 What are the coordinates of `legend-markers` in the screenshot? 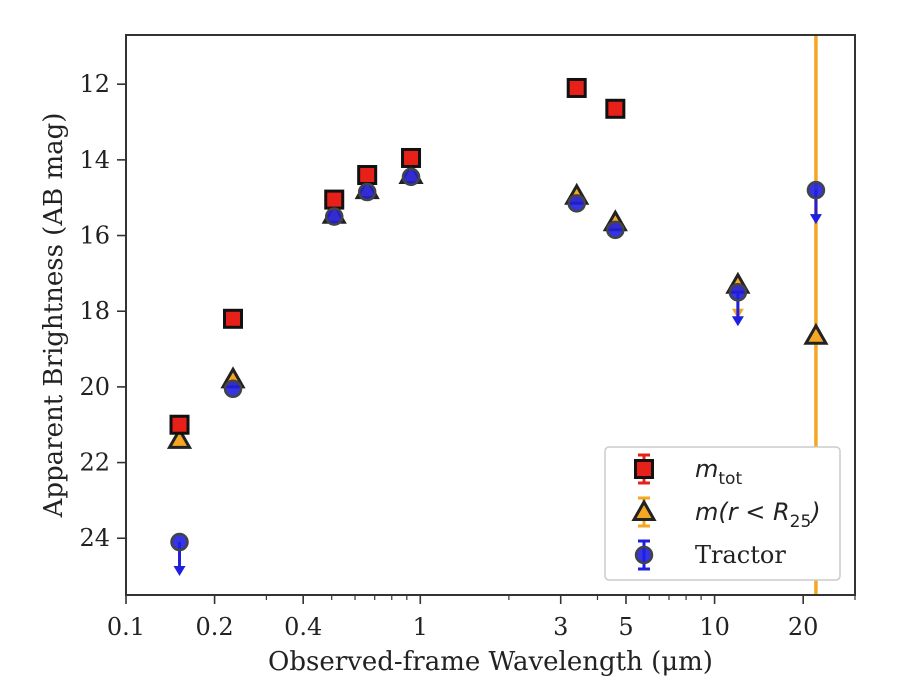 It's located at (644, 512).